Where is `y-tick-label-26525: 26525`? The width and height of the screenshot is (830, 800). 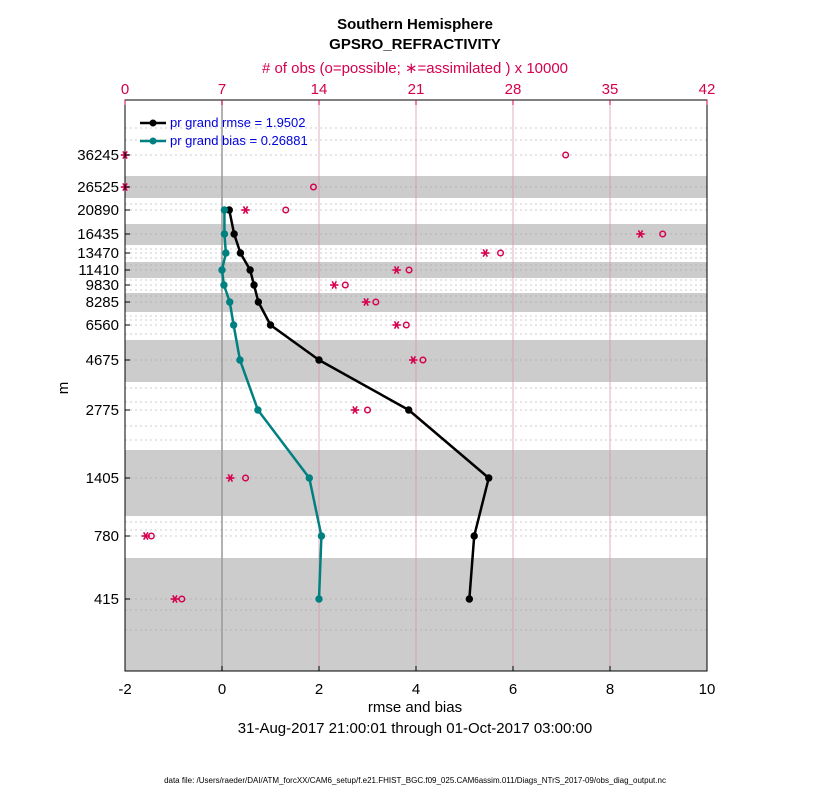 y-tick-label-26525: 26525 is located at coordinates (98, 187).